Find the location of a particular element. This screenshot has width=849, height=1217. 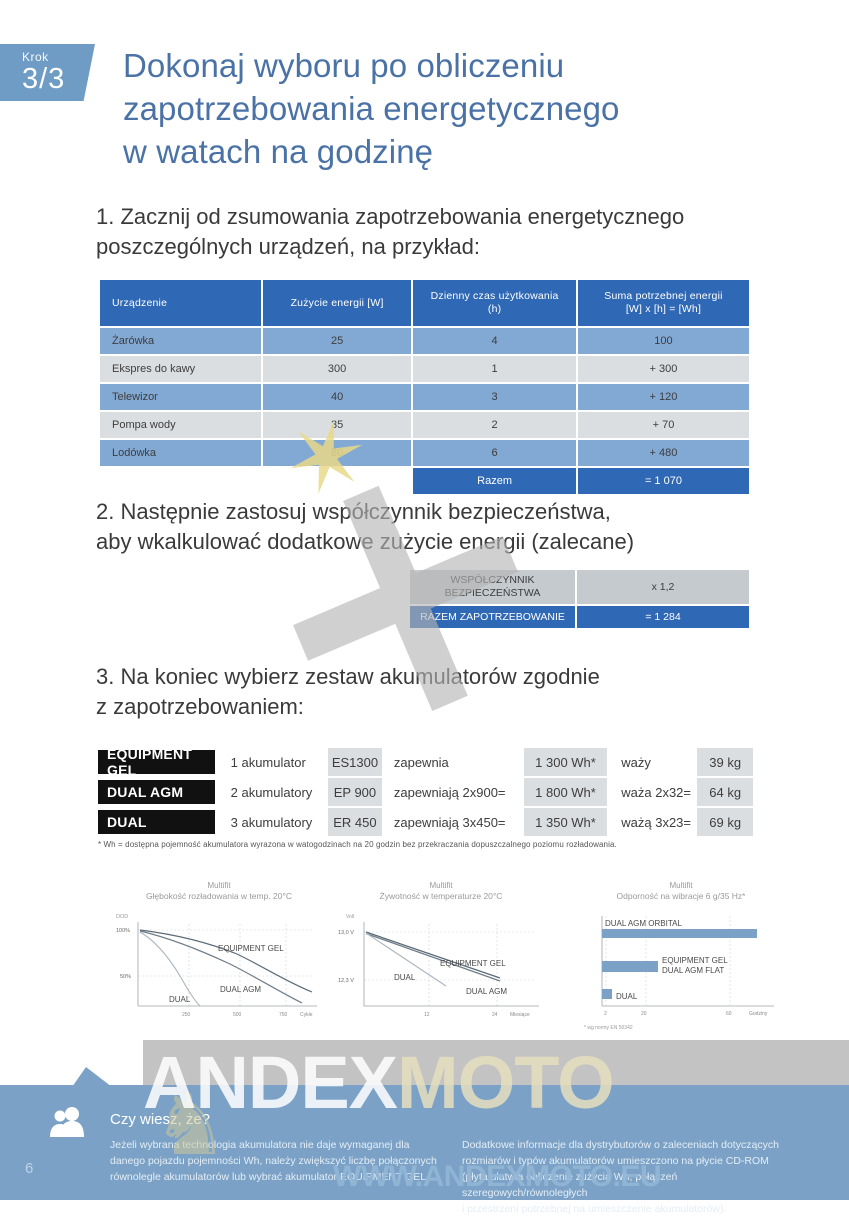

battery-model: EP 900 is located at coordinates (355, 792).